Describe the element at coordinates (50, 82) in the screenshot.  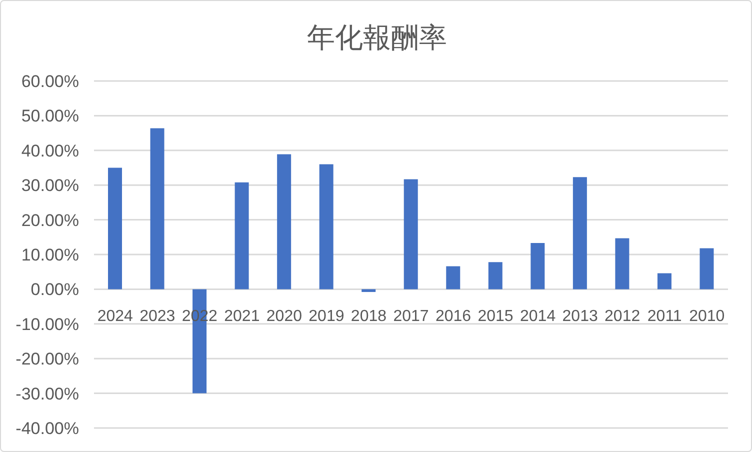
I see `y-tick-label: 60.00%` at that location.